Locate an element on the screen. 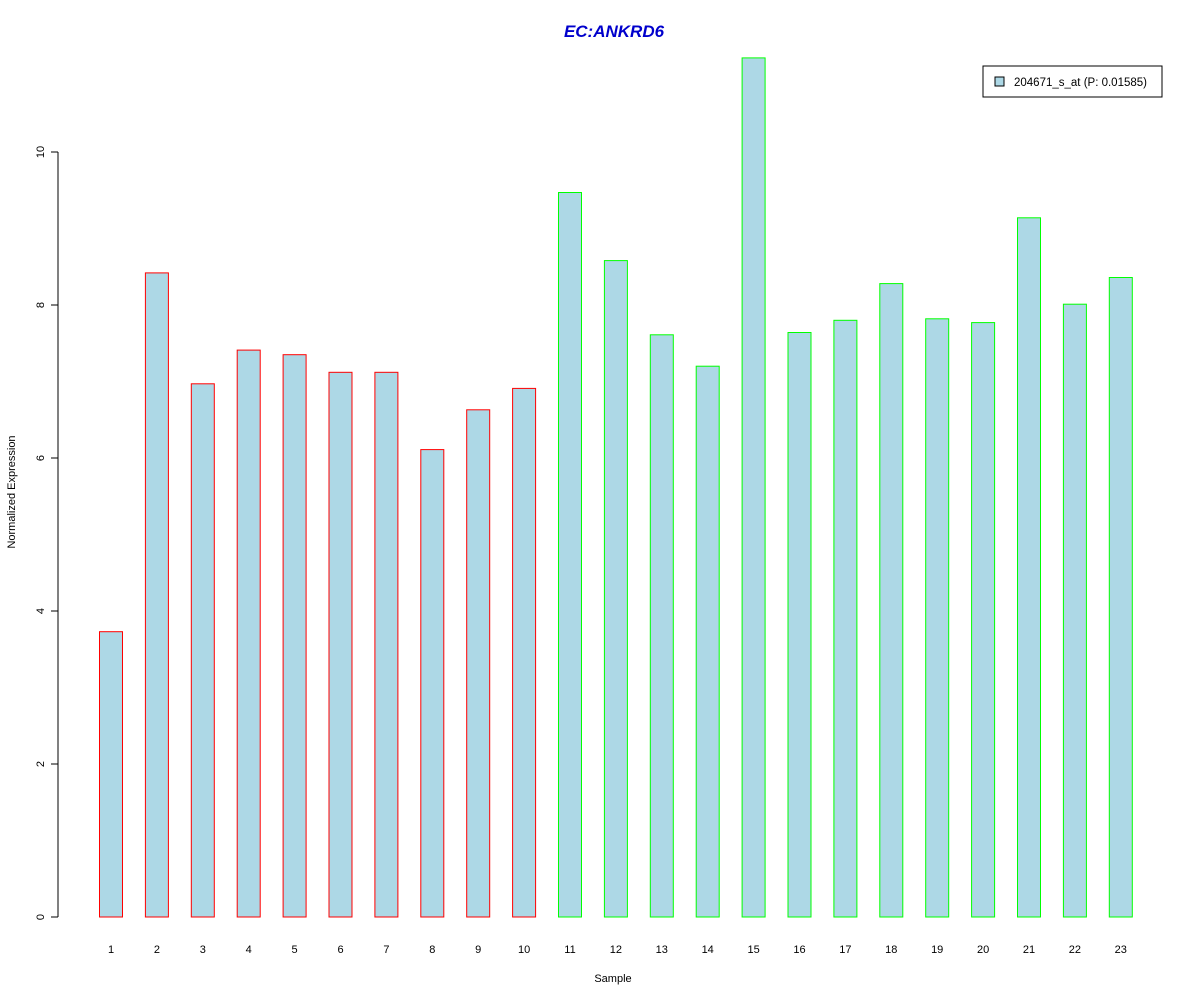 The height and width of the screenshot is (1000, 1200). x-tick-label: 5 is located at coordinates (295, 950).